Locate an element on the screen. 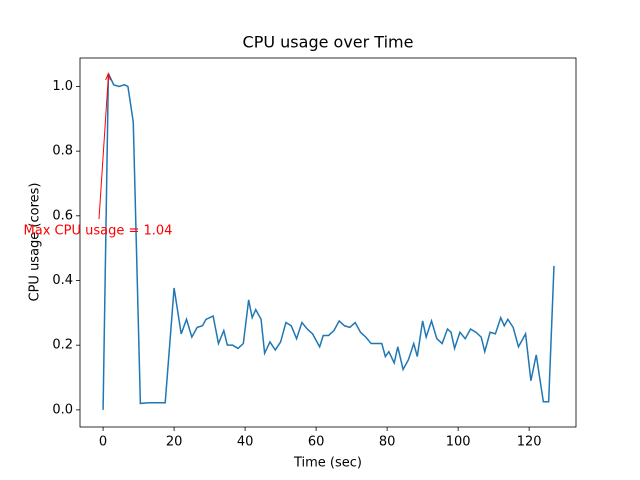  annotation-arrow is located at coordinates (103, 147).